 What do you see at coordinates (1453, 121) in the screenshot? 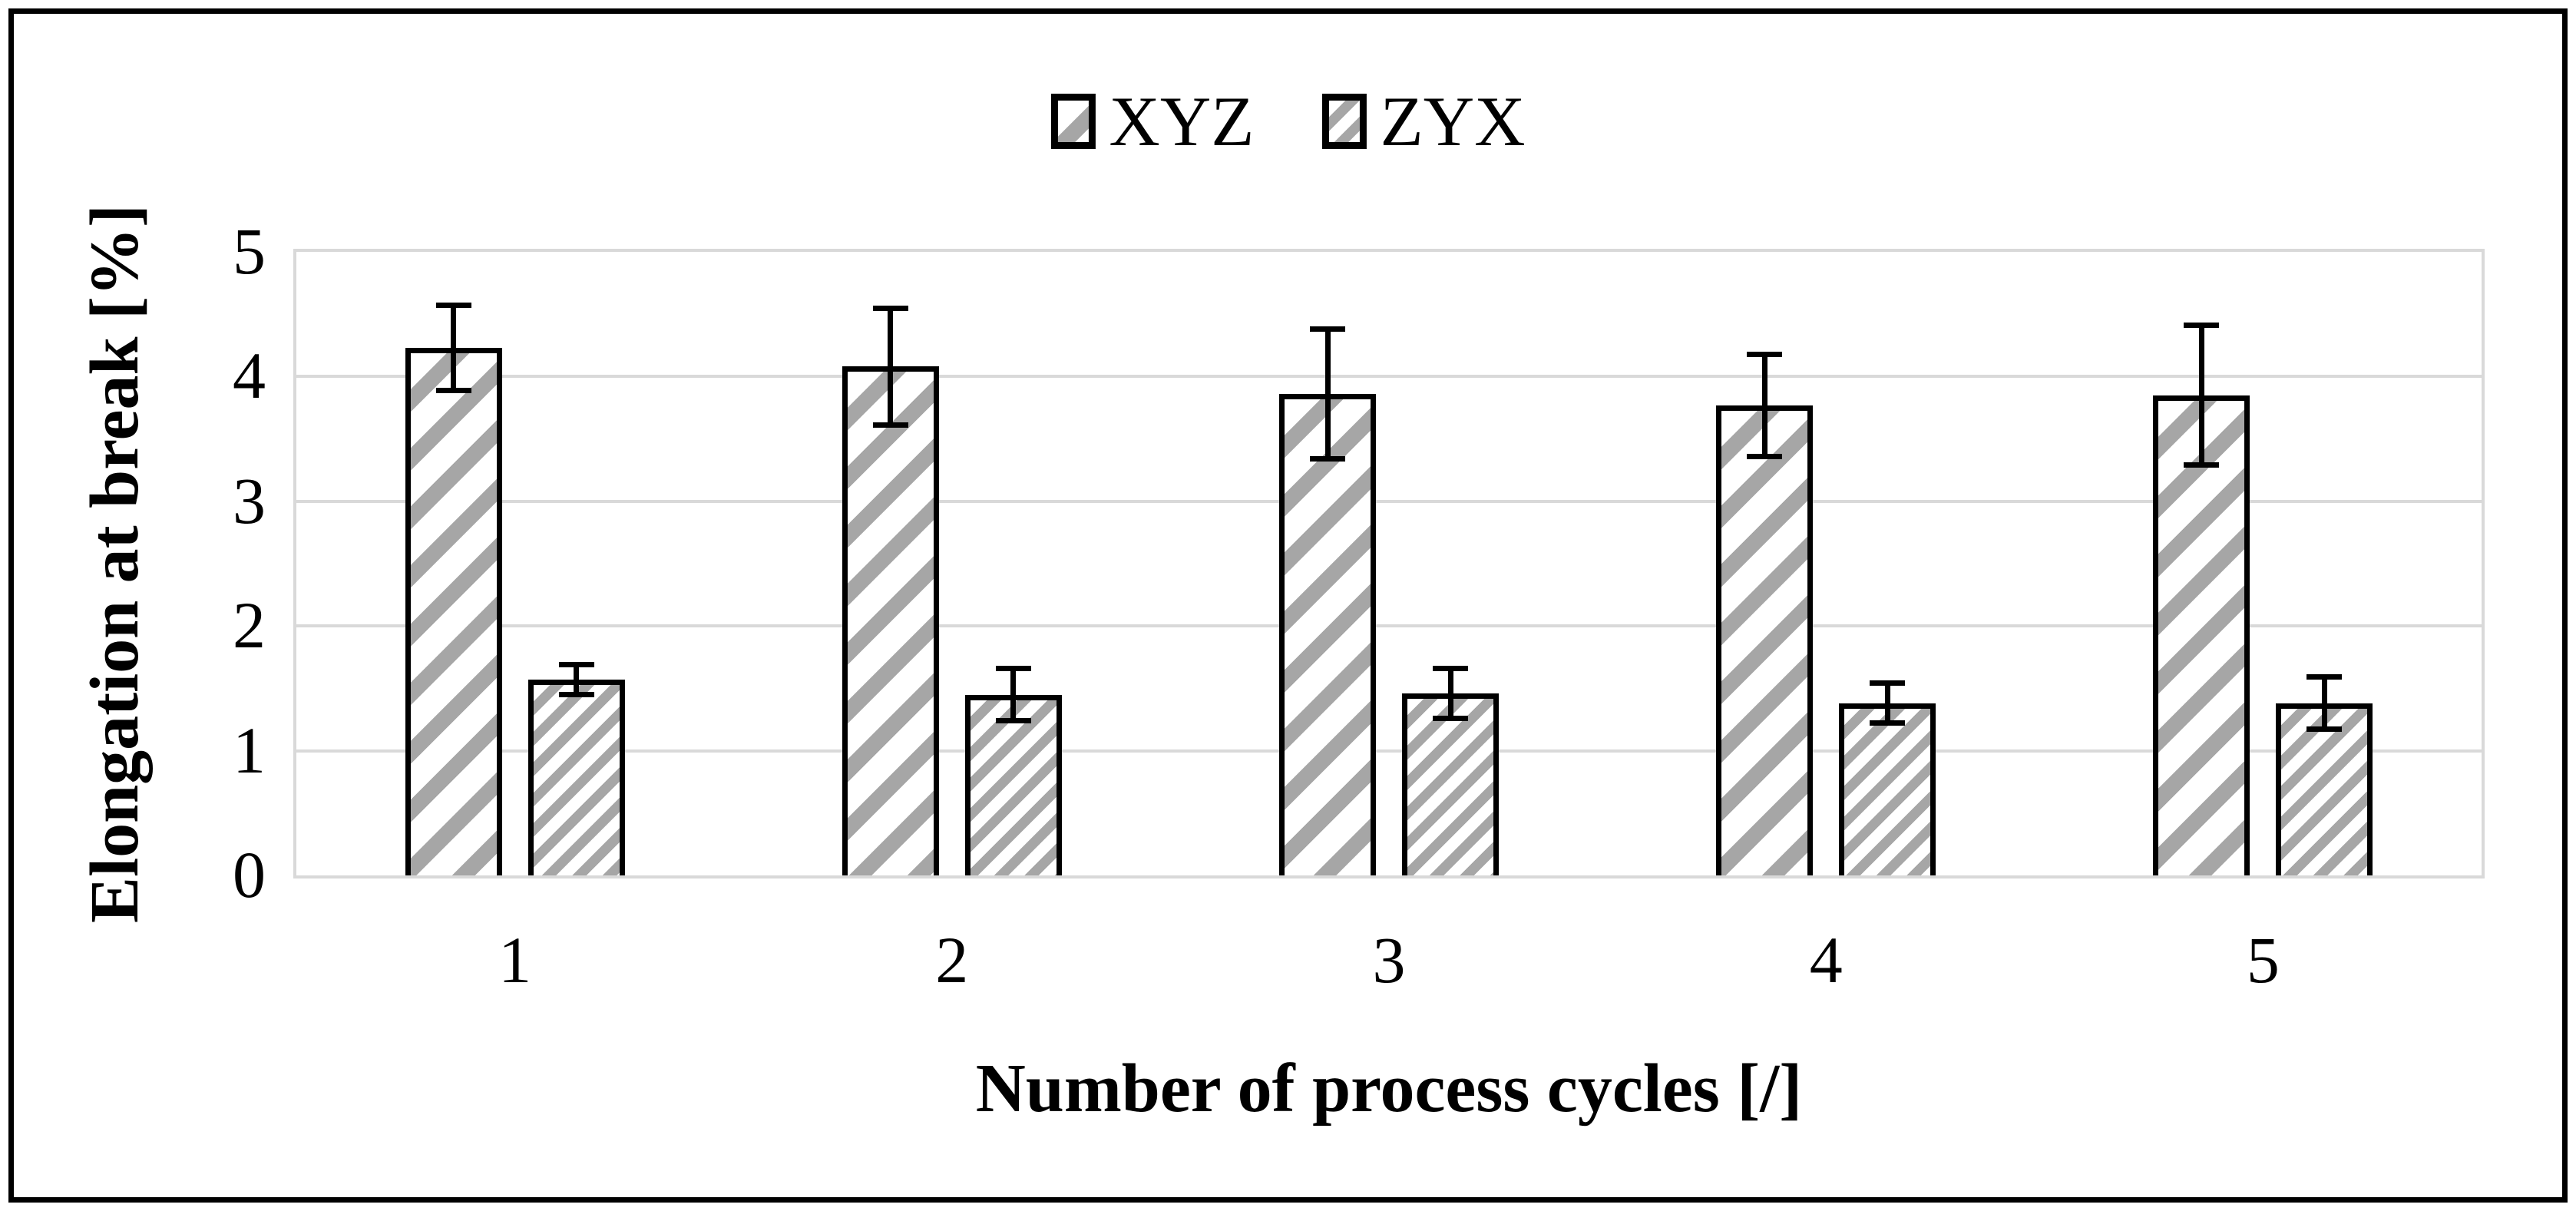
I see `legend-item-label: ZYX` at bounding box center [1453, 121].